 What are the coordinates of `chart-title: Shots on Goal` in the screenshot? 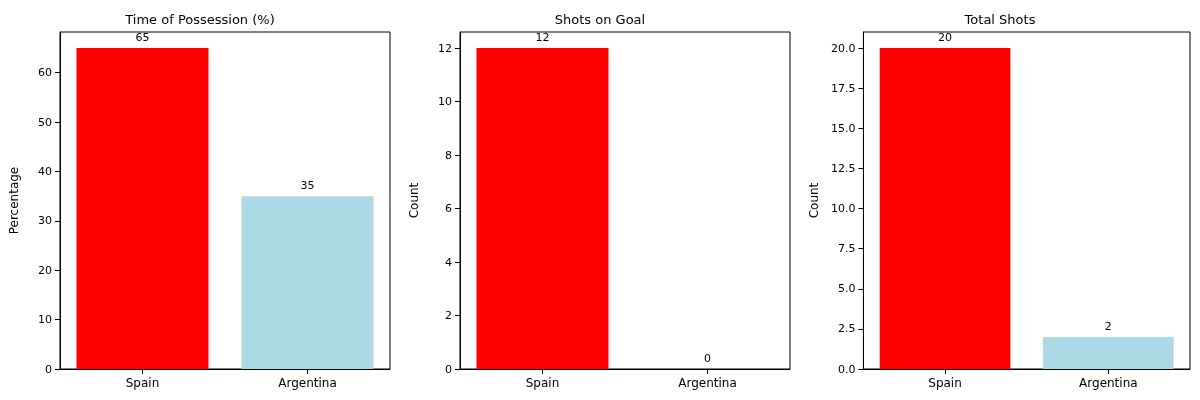 It's located at (600, 19).